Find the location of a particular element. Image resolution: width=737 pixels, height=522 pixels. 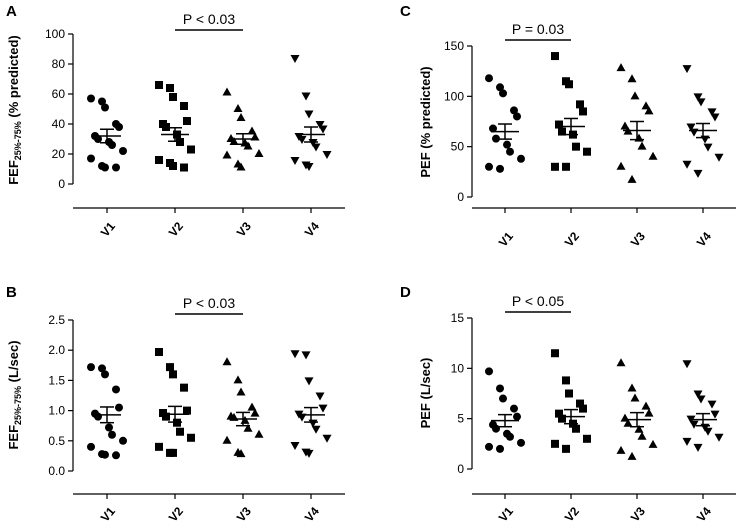

y-axis-label: PEF (% predicted) is located at coordinates (425, 121).